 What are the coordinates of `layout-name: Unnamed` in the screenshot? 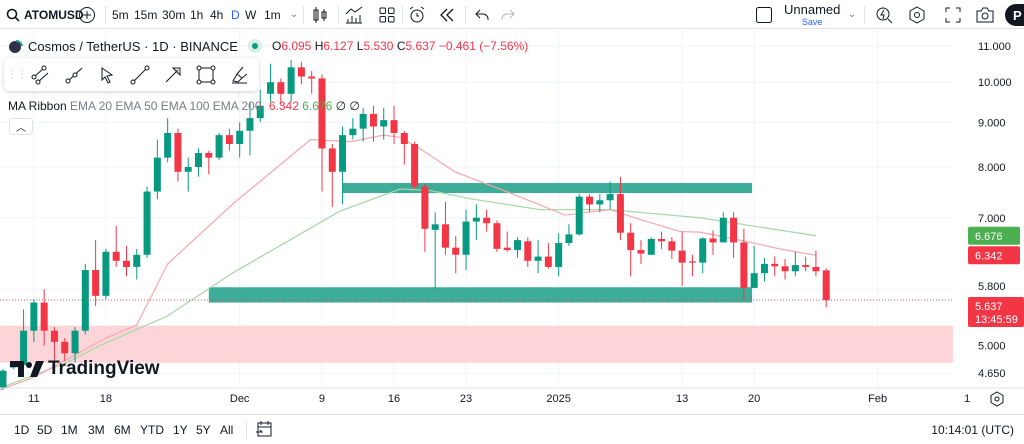 It's located at (812, 9).